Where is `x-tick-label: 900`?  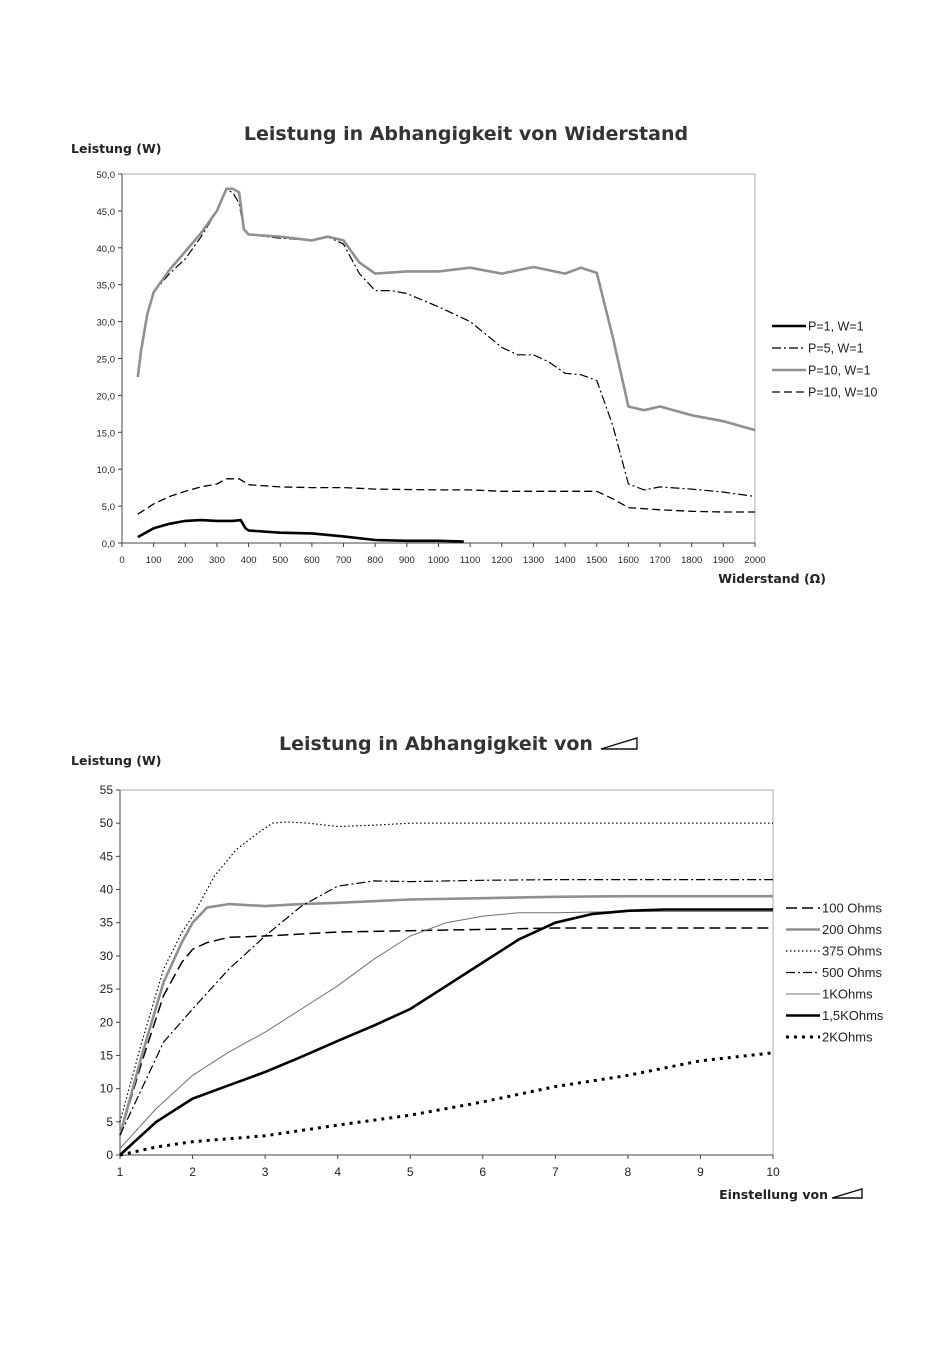 x-tick-label: 900 is located at coordinates (407, 560).